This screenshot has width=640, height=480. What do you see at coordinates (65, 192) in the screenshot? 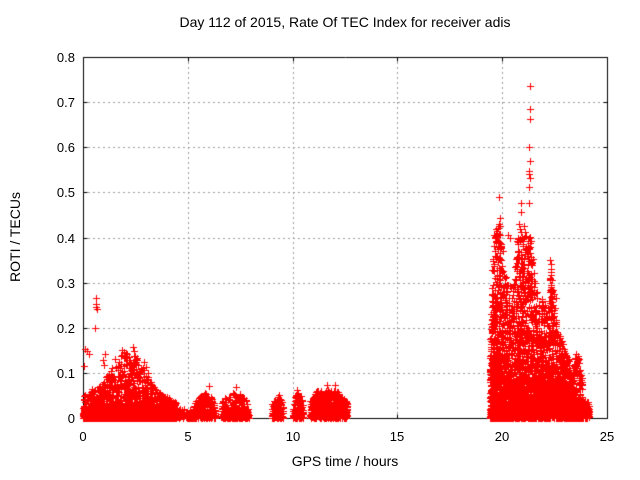
I see `y-tick-label: 0.5` at bounding box center [65, 192].